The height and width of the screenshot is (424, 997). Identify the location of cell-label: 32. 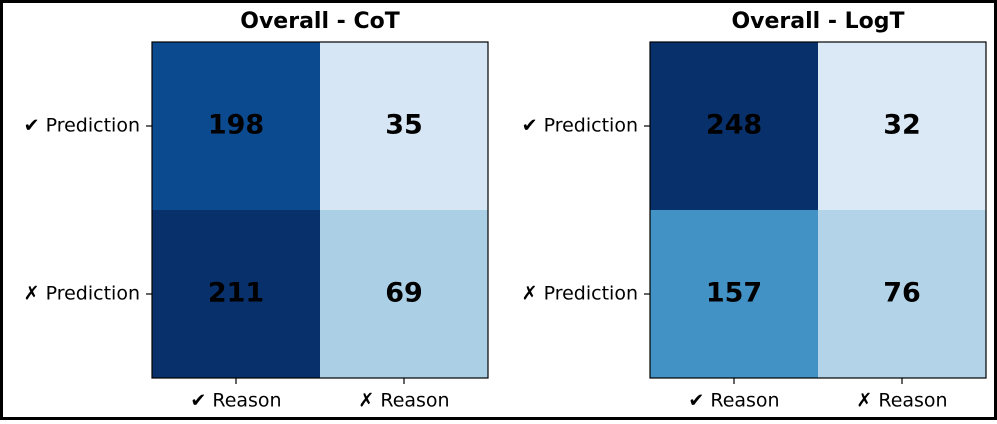
(902, 125).